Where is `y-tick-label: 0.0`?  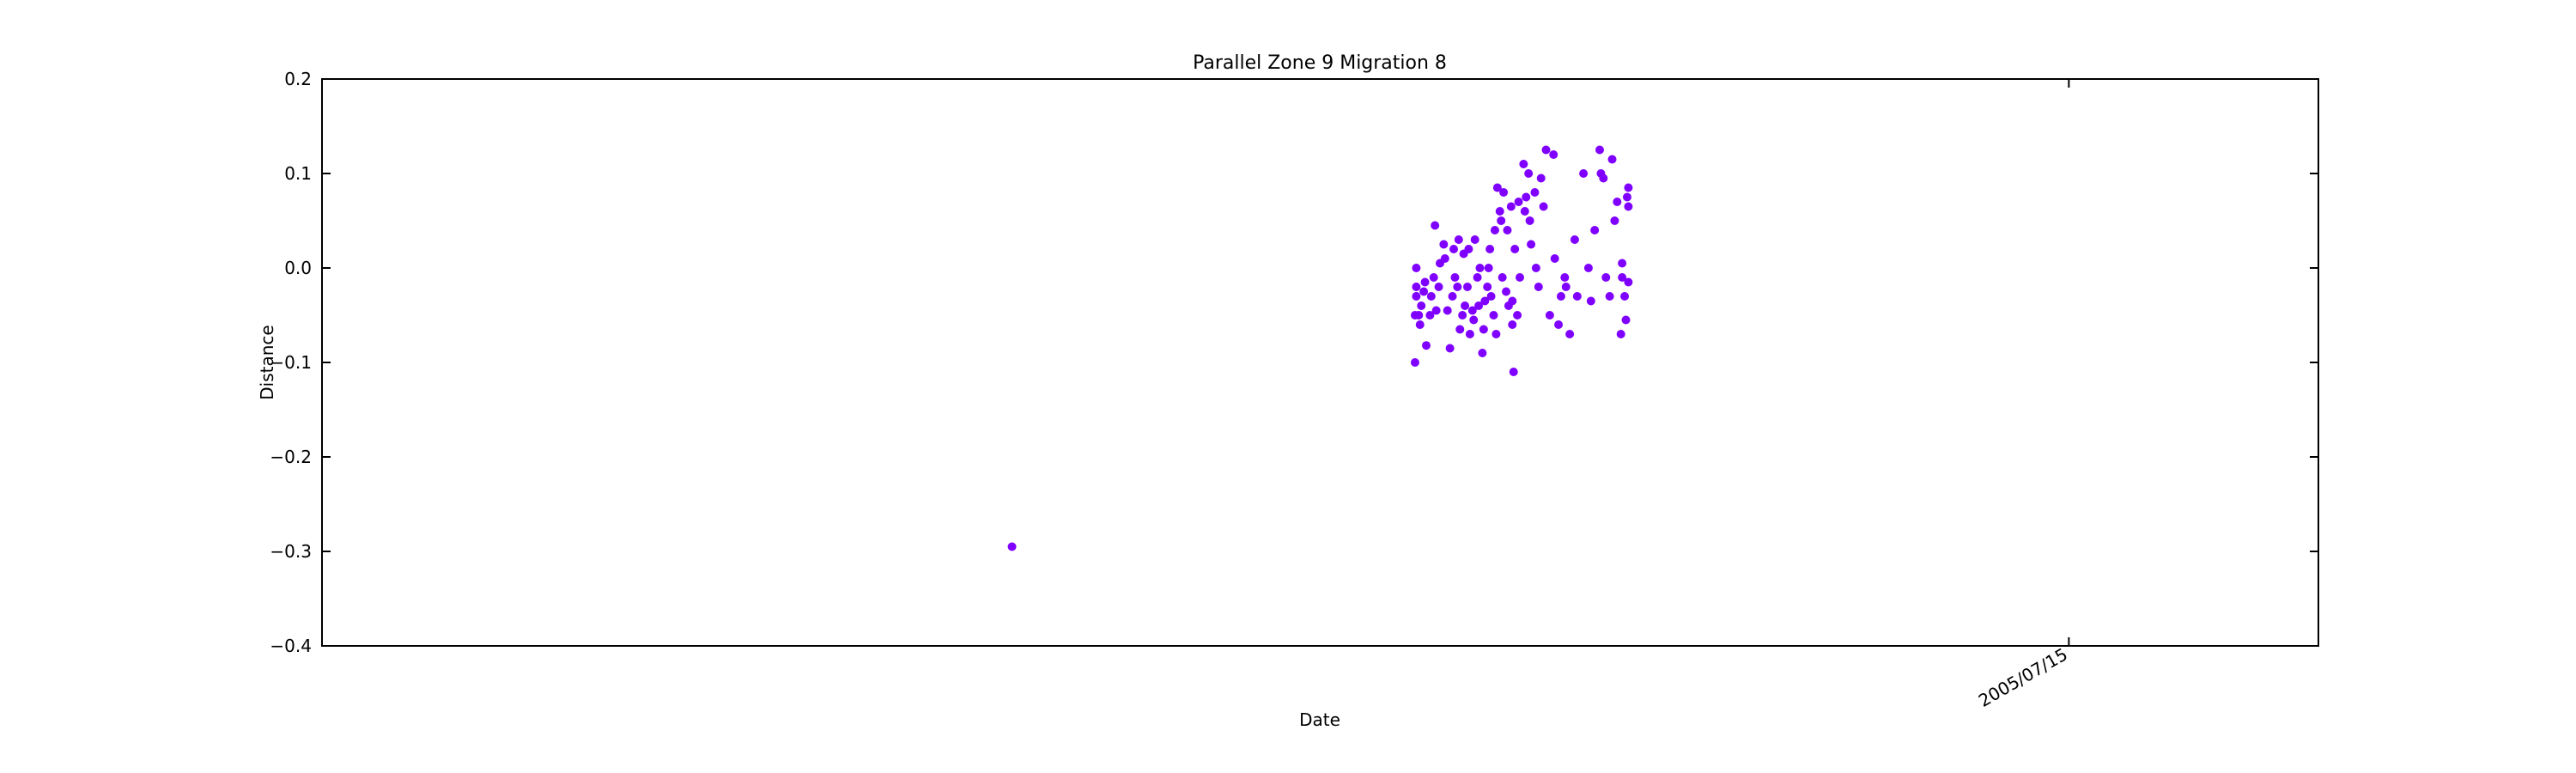
y-tick-label: 0.0 is located at coordinates (298, 268).